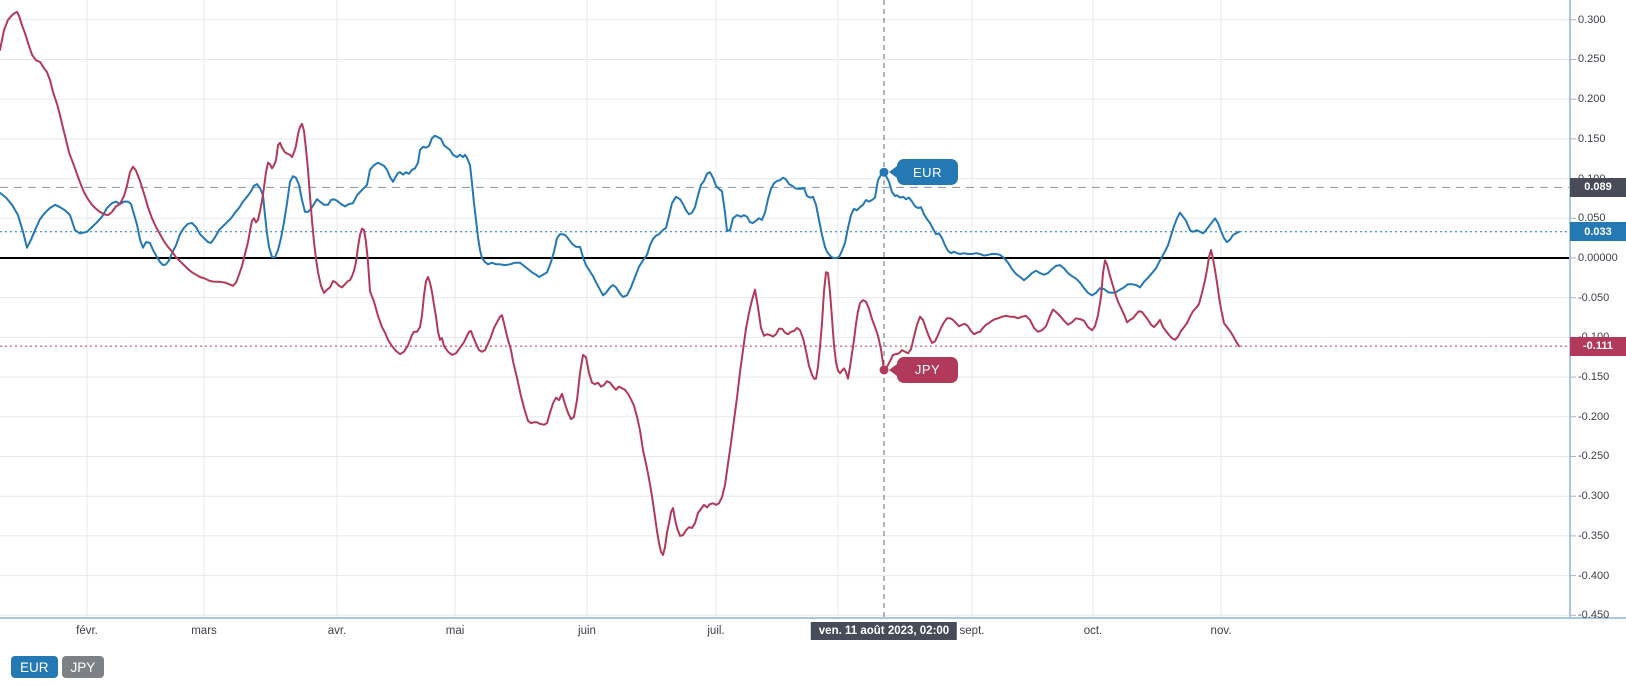  What do you see at coordinates (884, 370) in the screenshot?
I see `jpy-crosshair-dot` at bounding box center [884, 370].